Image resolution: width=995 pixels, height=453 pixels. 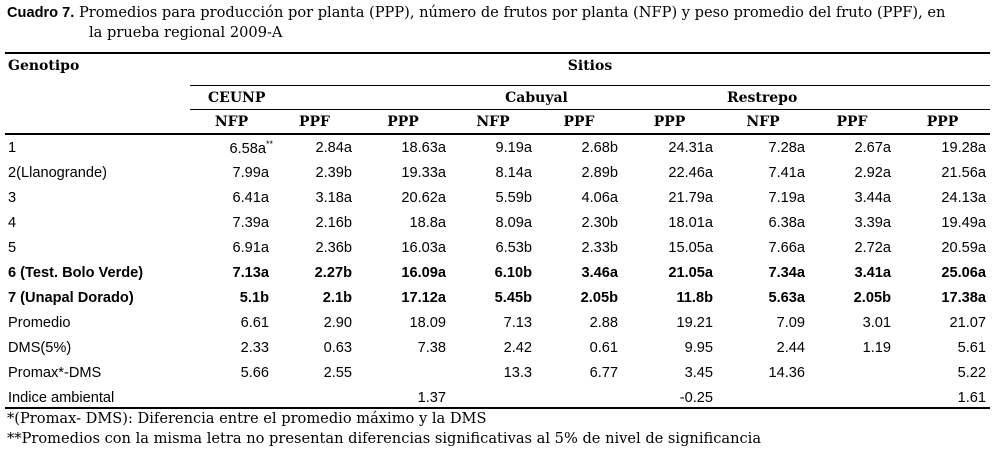 I want to click on cell-value: 6.91a, so click(x=250, y=247).